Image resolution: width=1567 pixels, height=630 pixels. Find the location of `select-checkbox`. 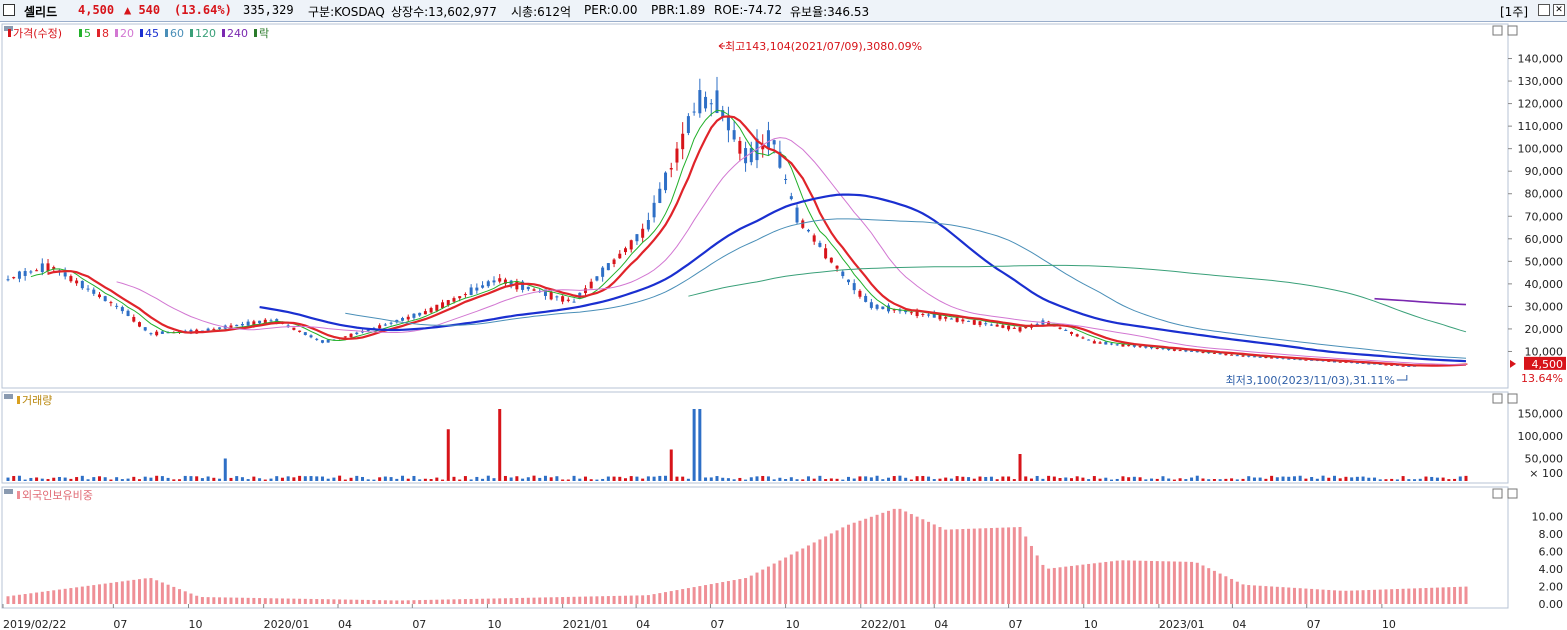

select-checkbox is located at coordinates (9, 10).